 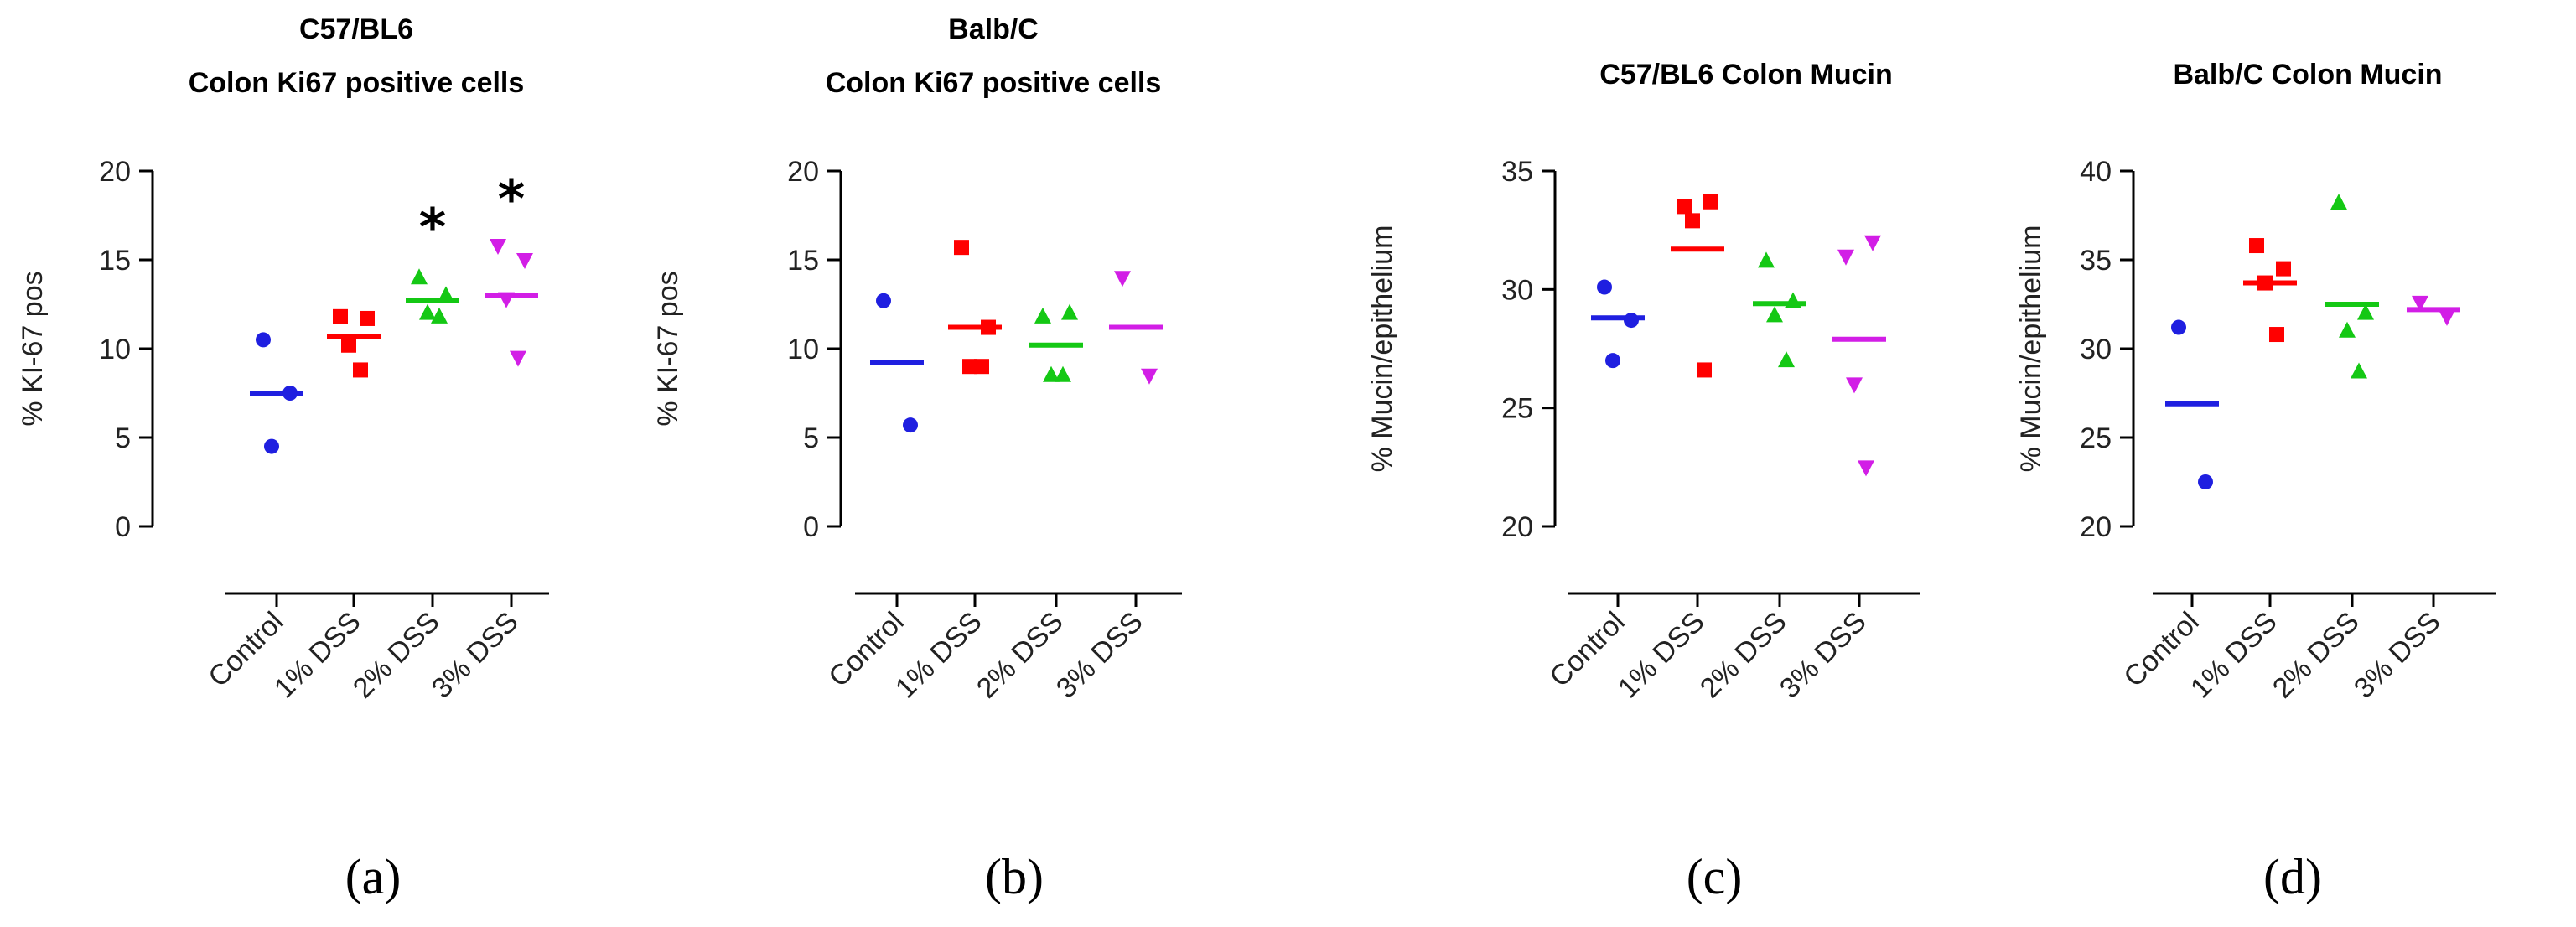 What do you see at coordinates (2096, 172) in the screenshot?
I see `y-tick-label: 40` at bounding box center [2096, 172].